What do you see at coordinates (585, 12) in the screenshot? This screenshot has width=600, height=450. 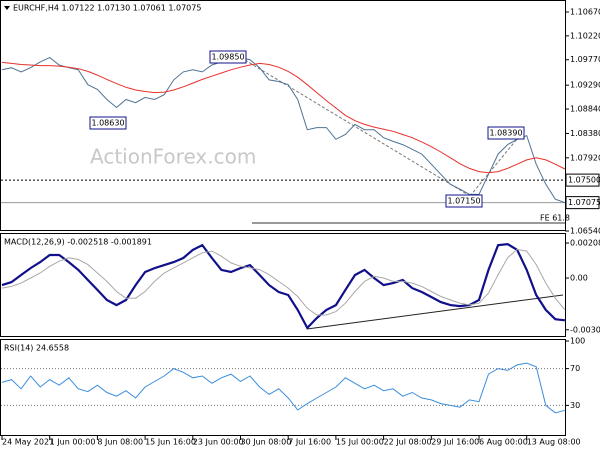 I see `y-tick-label: 1.10670` at bounding box center [585, 12].